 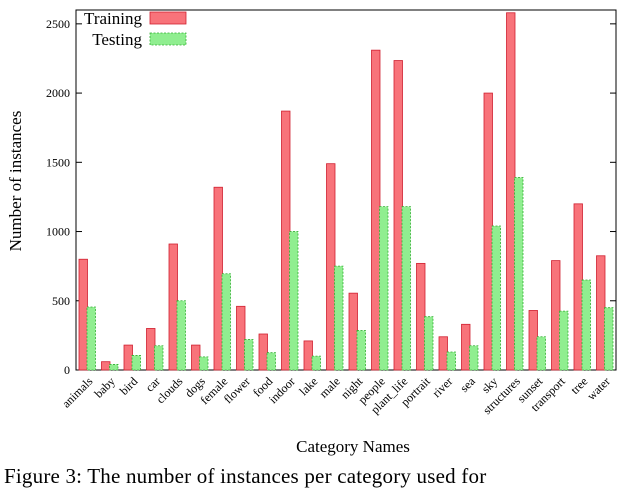 What do you see at coordinates (77, 392) in the screenshot?
I see `x-tick-label: animals` at bounding box center [77, 392].